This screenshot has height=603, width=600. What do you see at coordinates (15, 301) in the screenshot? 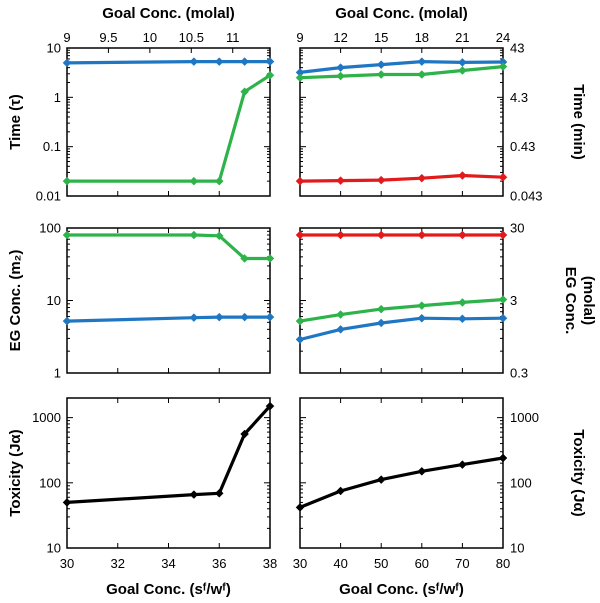
I see `eg-left-ylabel: EG Conc. (m₂)` at bounding box center [15, 301].